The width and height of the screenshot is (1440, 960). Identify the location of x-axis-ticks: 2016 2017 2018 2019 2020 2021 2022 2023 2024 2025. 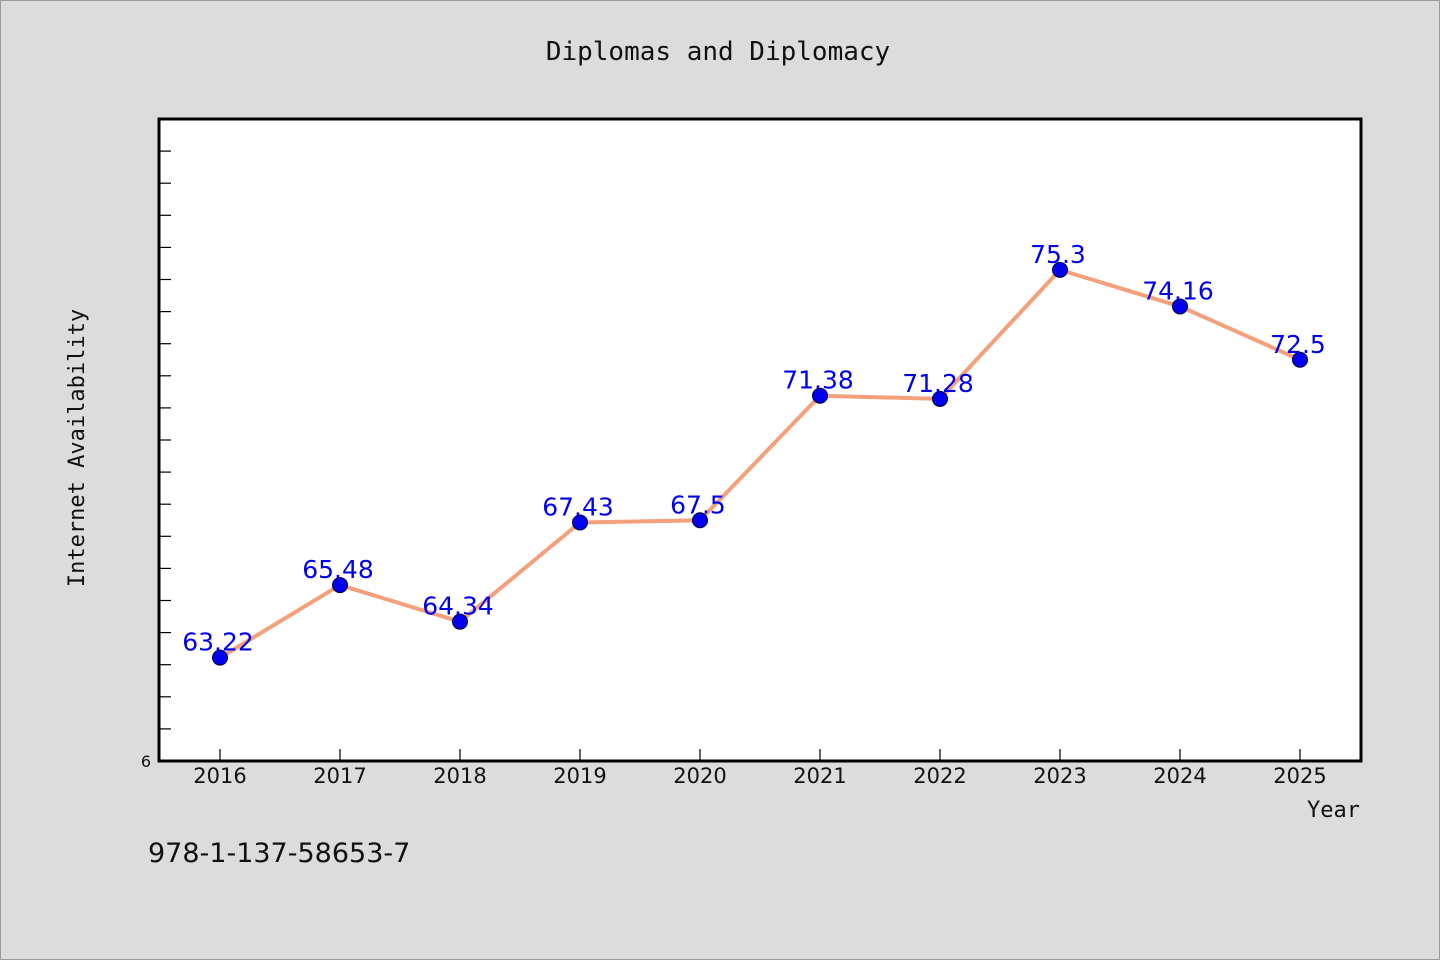
(760, 768).